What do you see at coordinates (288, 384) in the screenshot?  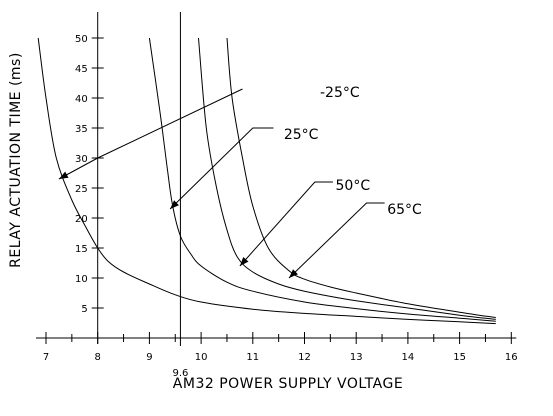 I see `x-axis-title: AM32 POWER SUPPLY VOLTAGE` at bounding box center [288, 384].